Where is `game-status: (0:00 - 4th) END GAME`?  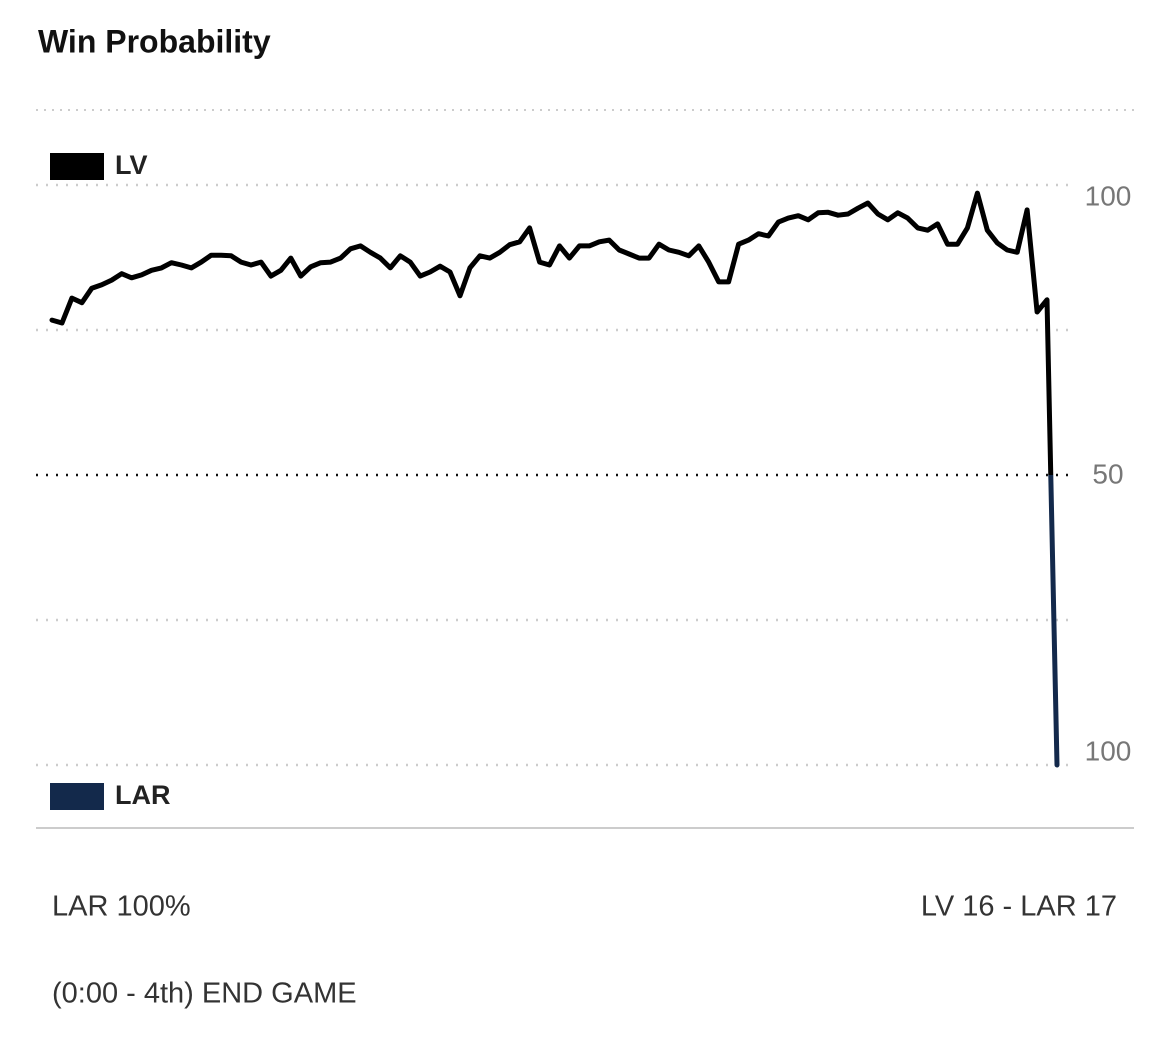
game-status: (0:00 - 4th) END GAME is located at coordinates (204, 994).